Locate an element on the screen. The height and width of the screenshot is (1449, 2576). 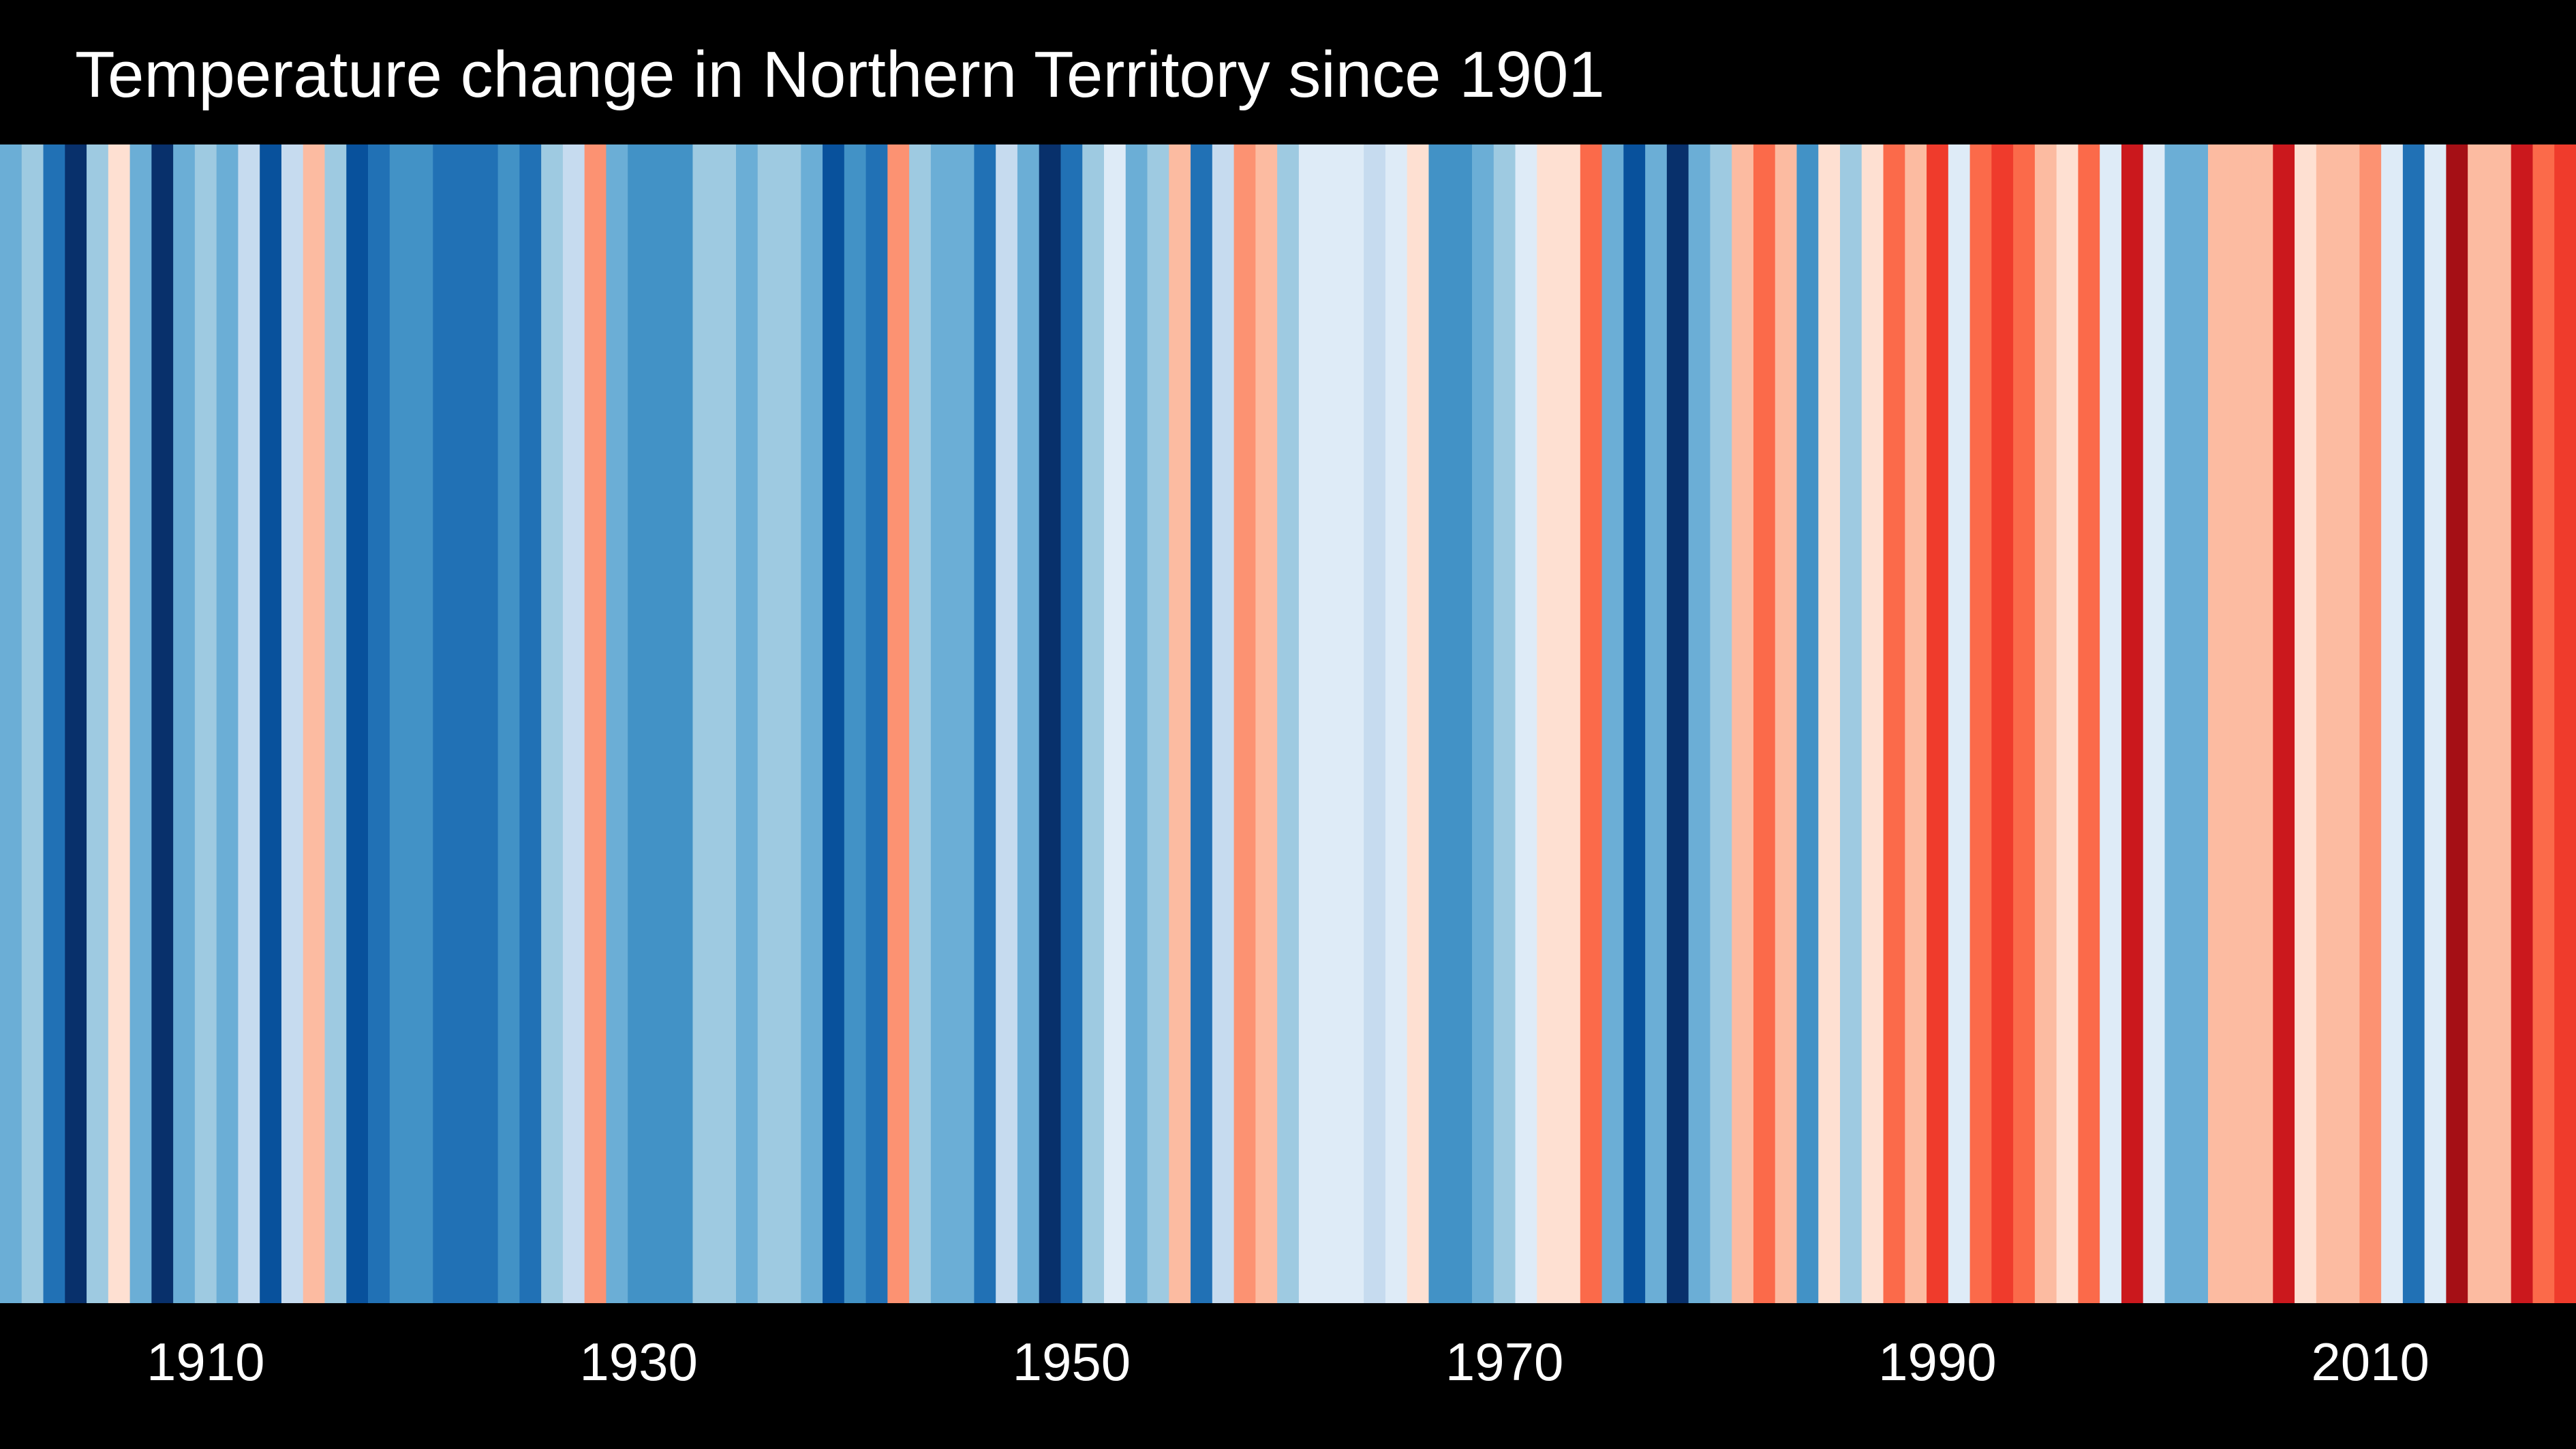
stripe-1945 is located at coordinates (963, 723).